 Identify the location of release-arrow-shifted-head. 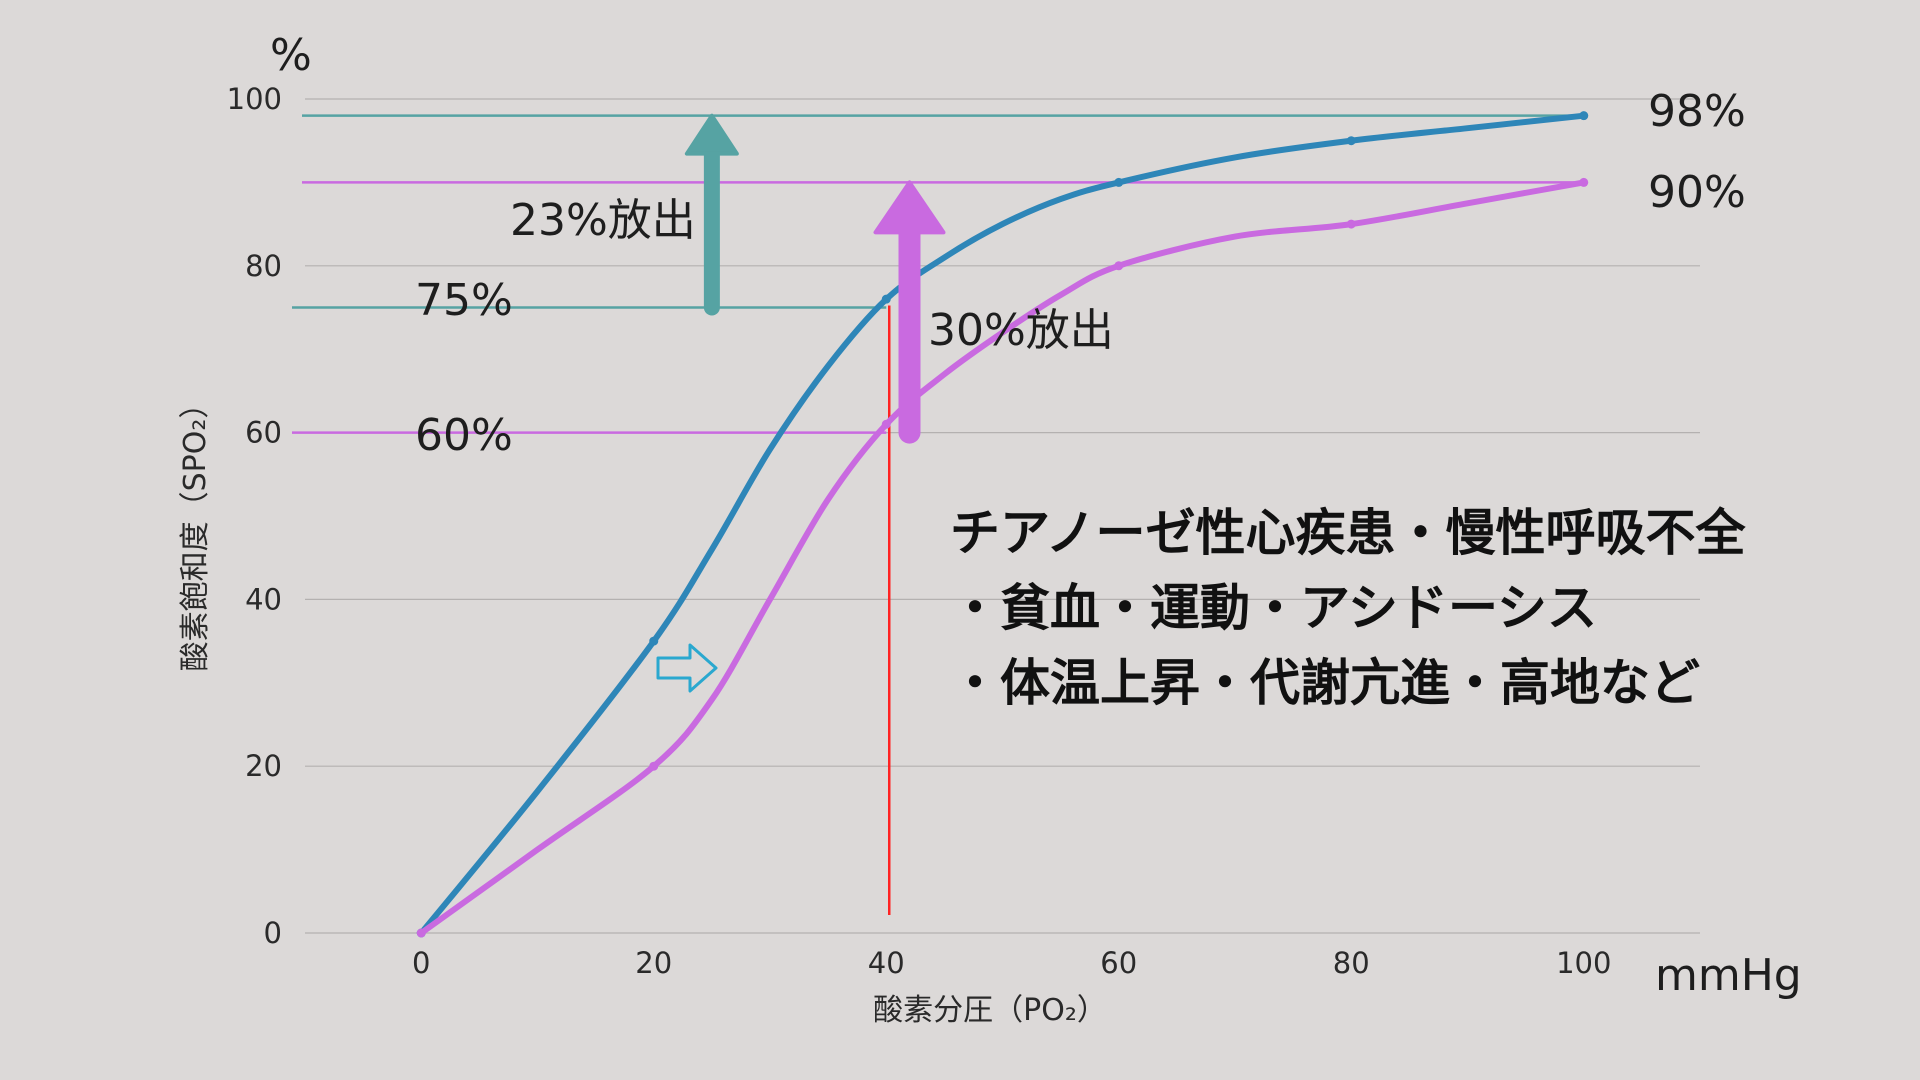
(909, 207).